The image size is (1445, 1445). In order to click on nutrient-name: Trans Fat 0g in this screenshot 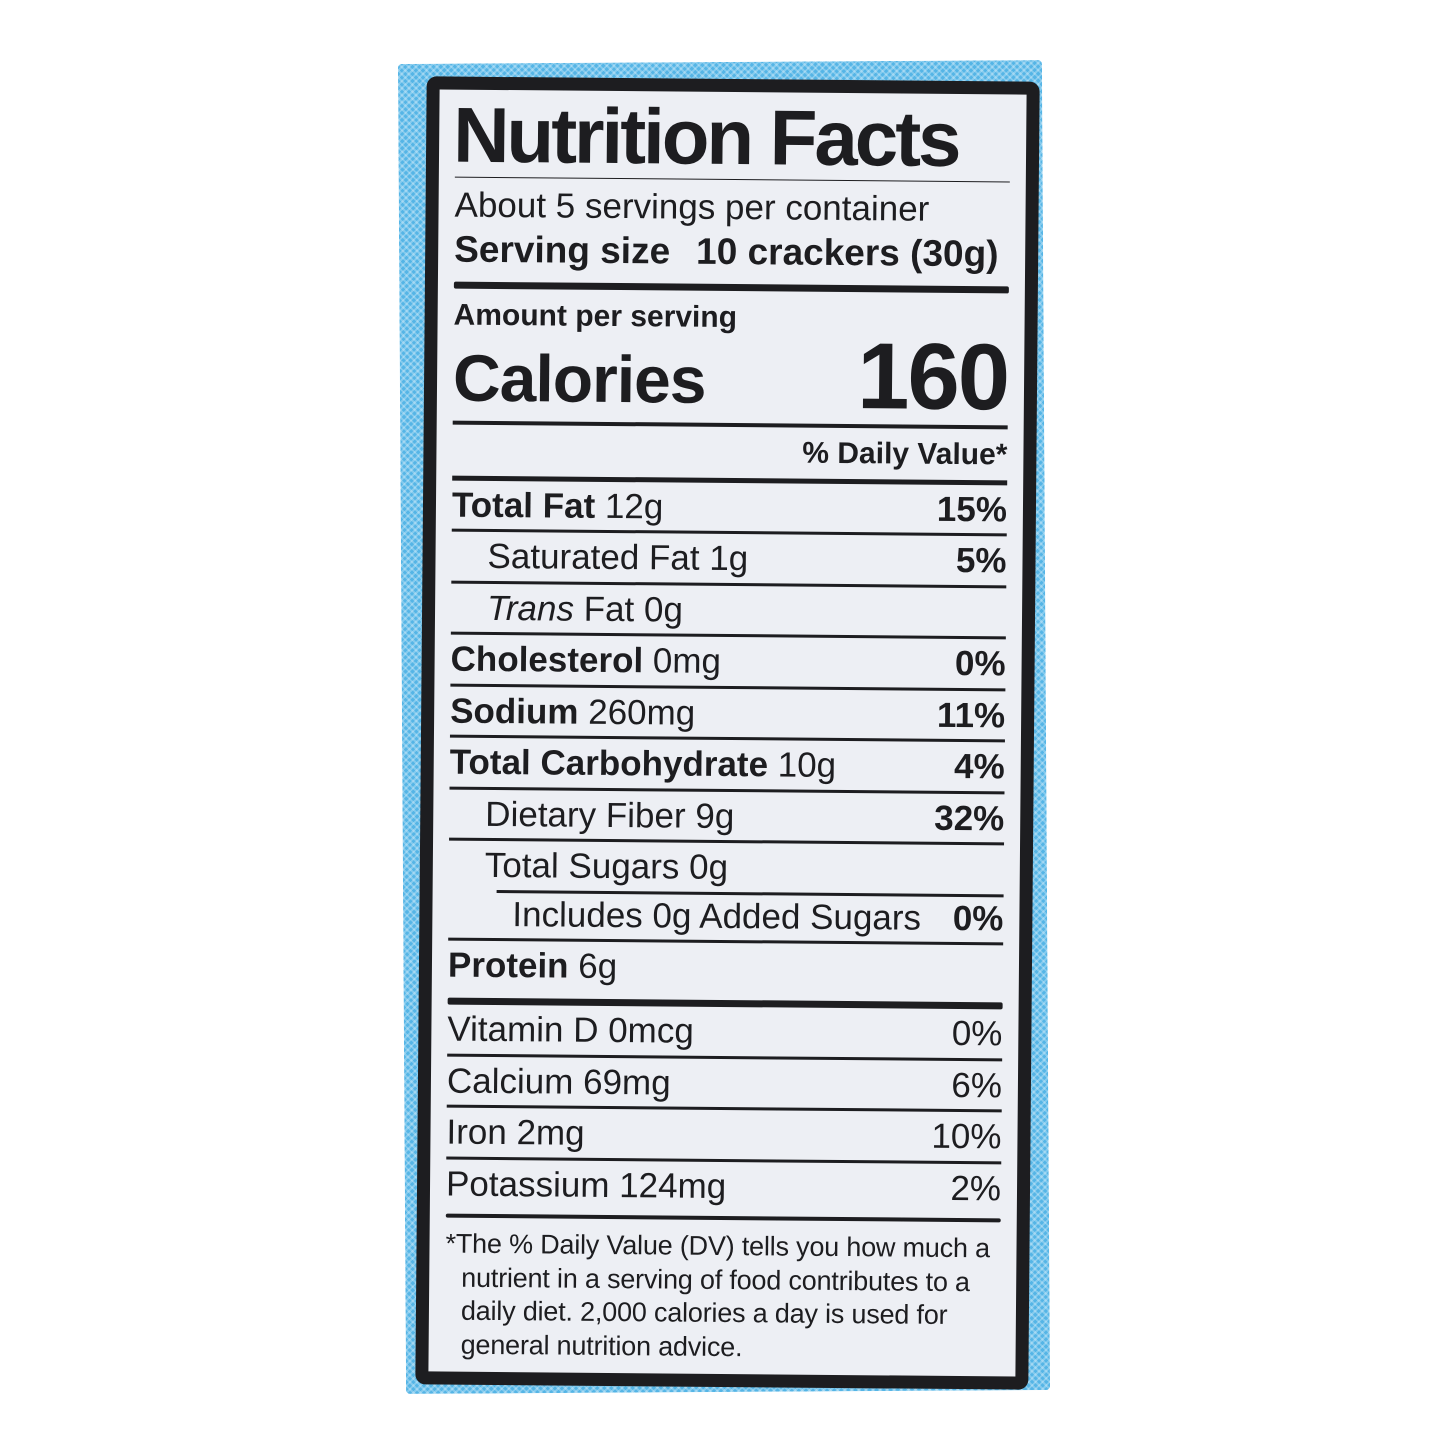, I will do `click(585, 609)`.